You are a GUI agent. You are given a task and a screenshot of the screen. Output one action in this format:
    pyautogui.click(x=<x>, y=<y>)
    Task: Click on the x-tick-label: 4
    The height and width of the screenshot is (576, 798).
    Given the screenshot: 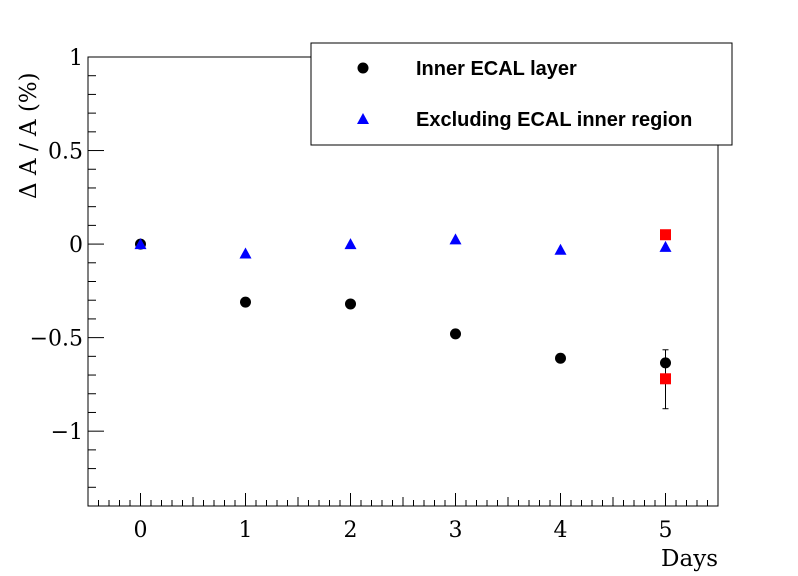 What is the action you would take?
    pyautogui.click(x=561, y=530)
    